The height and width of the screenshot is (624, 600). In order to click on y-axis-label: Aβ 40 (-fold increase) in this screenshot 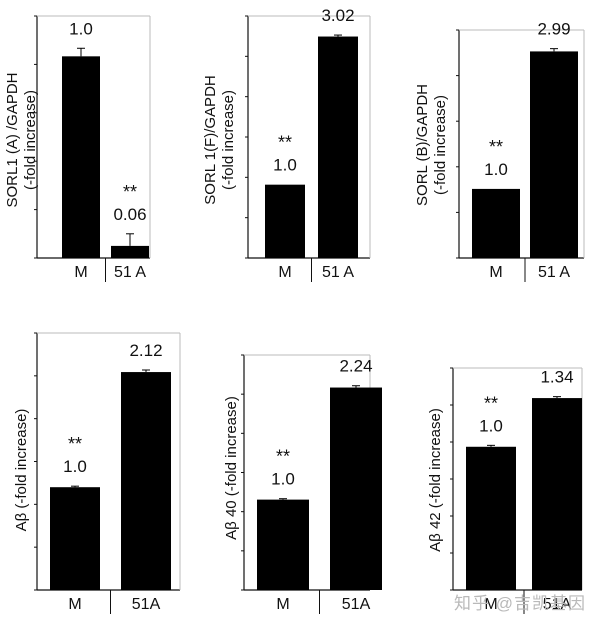, I will do `click(231, 468)`.